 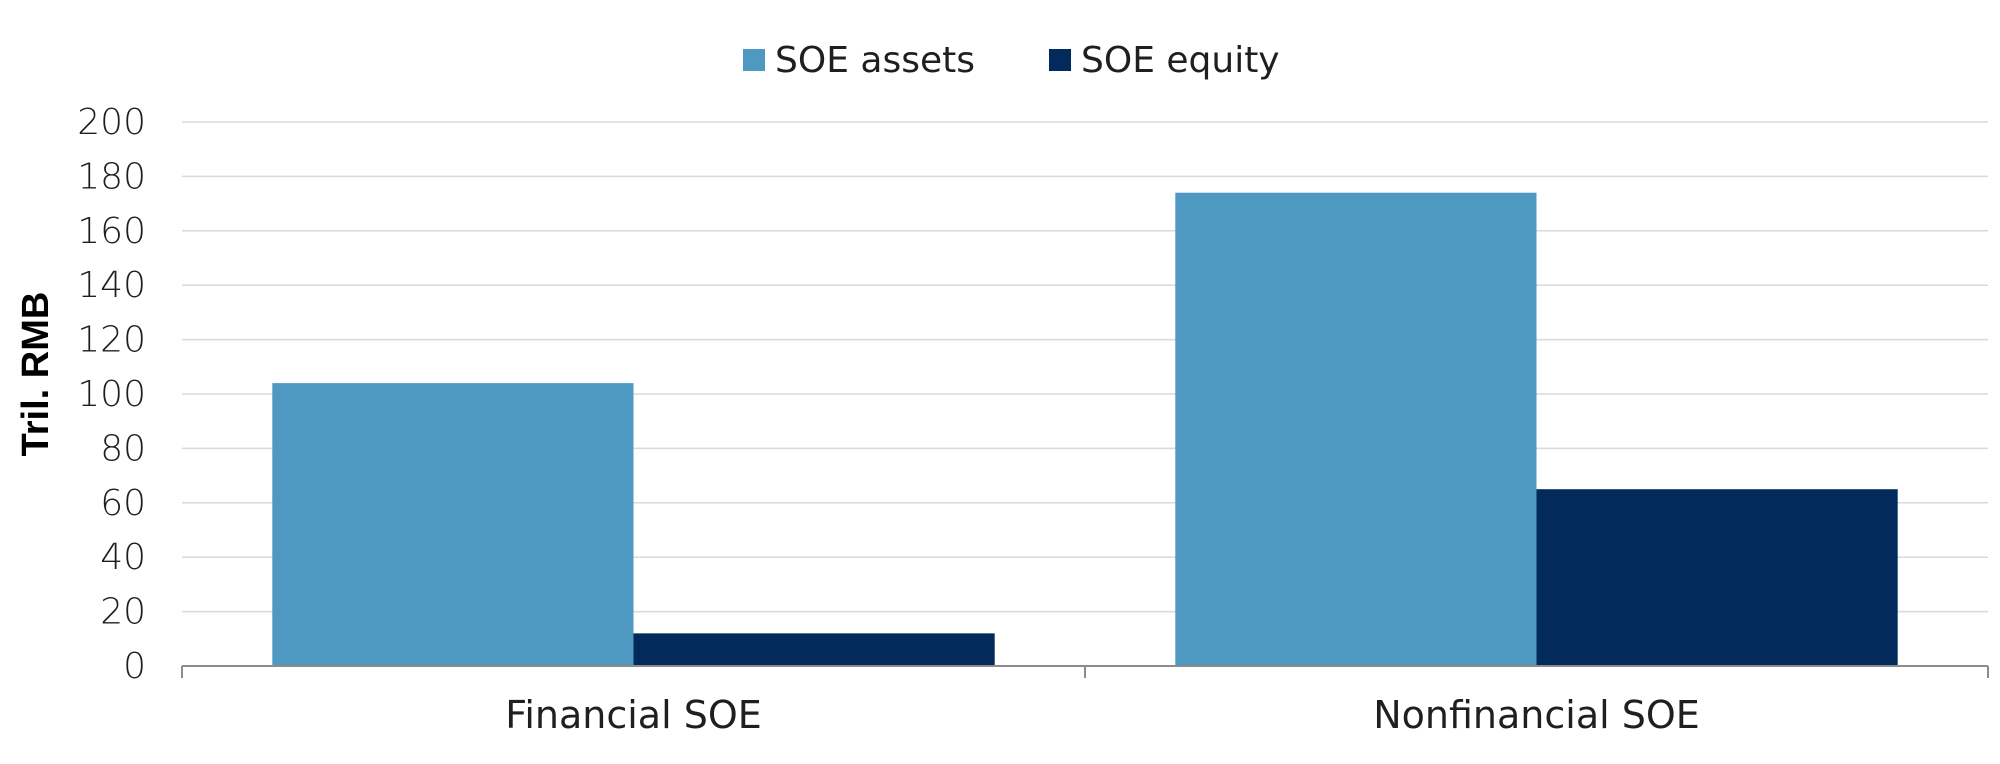 I want to click on y-tick-label: 80, so click(x=123, y=448).